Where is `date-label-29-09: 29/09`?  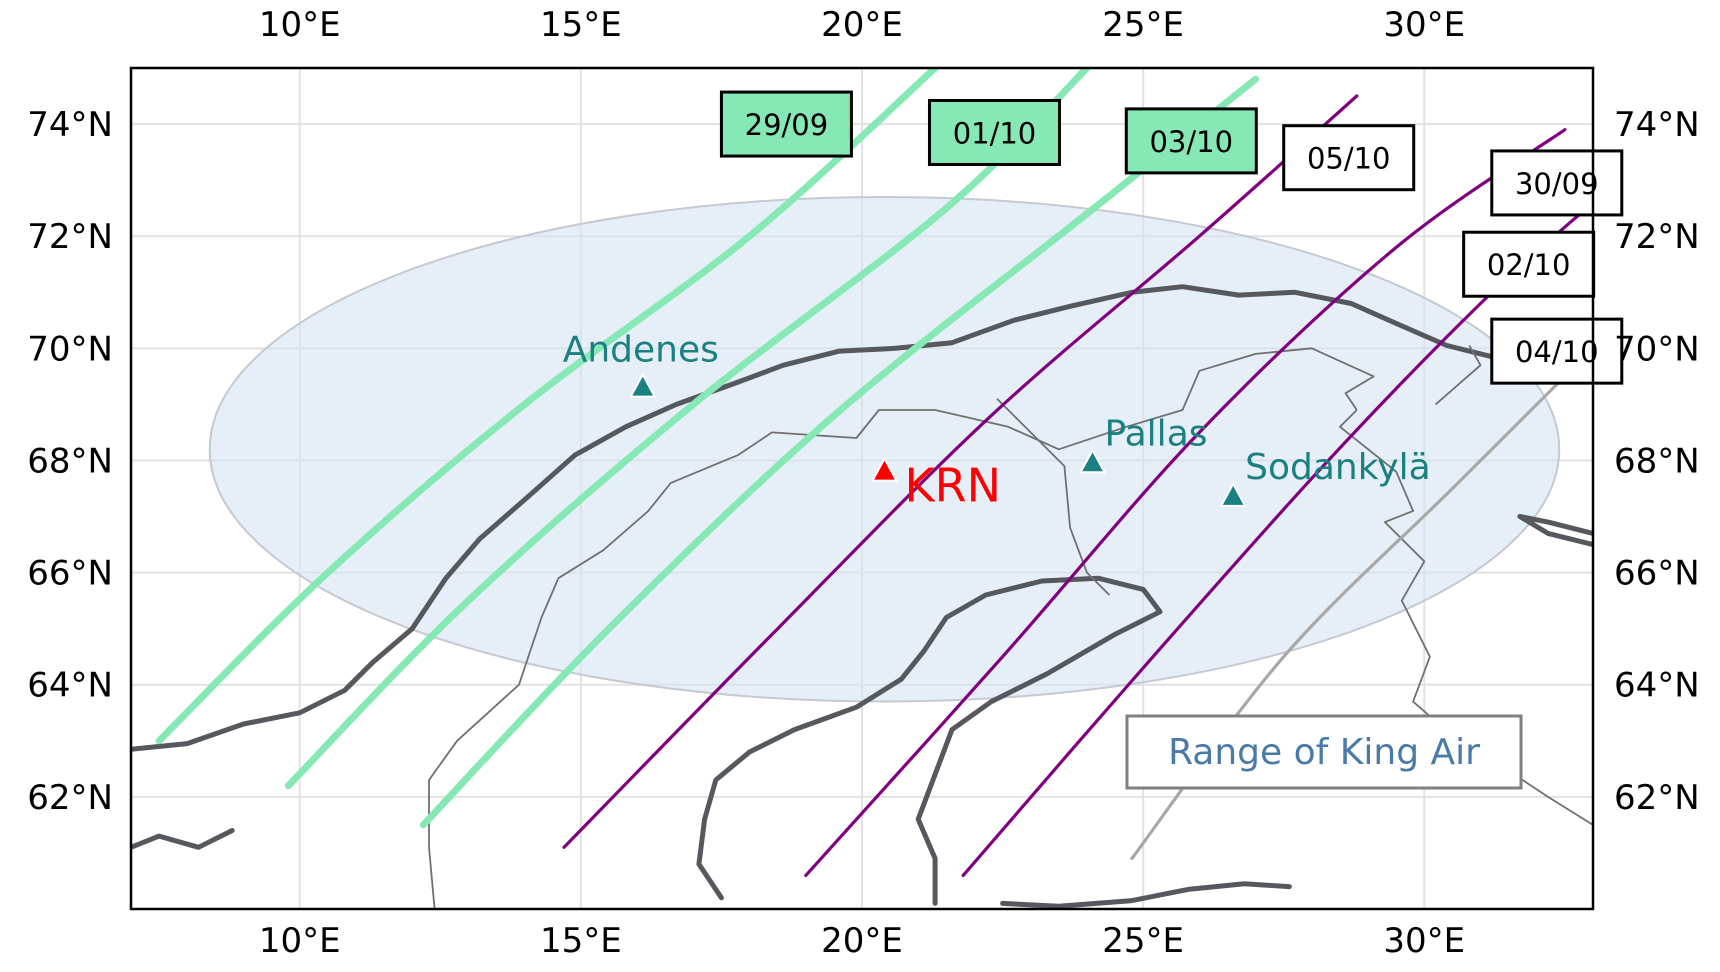
date-label-29-09: 29/09 is located at coordinates (786, 124).